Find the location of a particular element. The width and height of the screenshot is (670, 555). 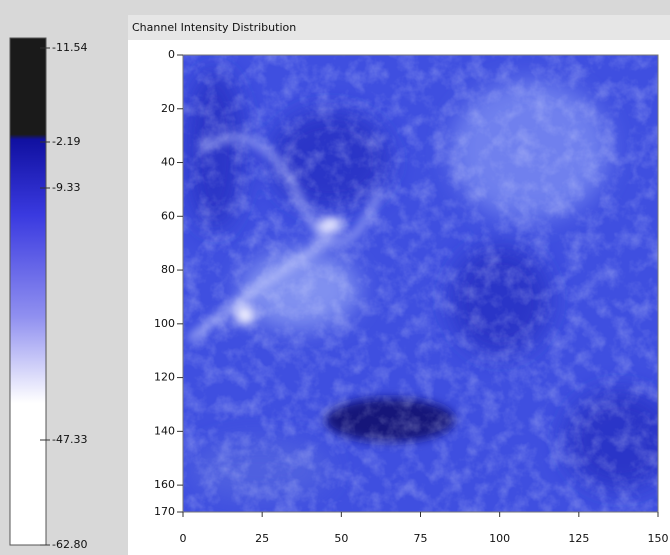

colorbar-tick-label: -9.33 is located at coordinates (66, 187).